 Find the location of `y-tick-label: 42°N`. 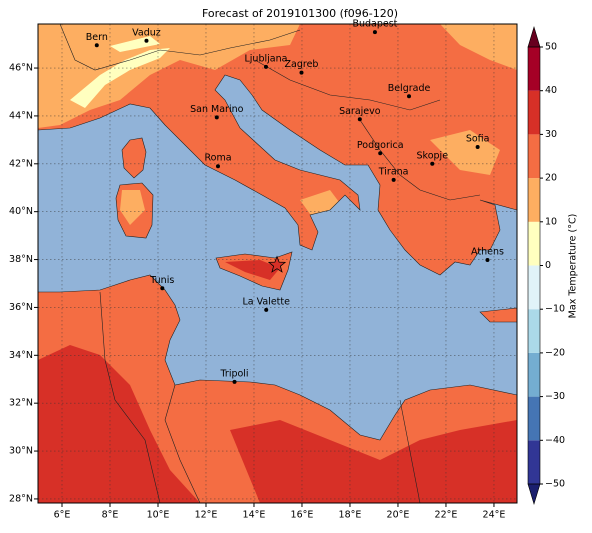

y-tick-label: 42°N is located at coordinates (21, 163).